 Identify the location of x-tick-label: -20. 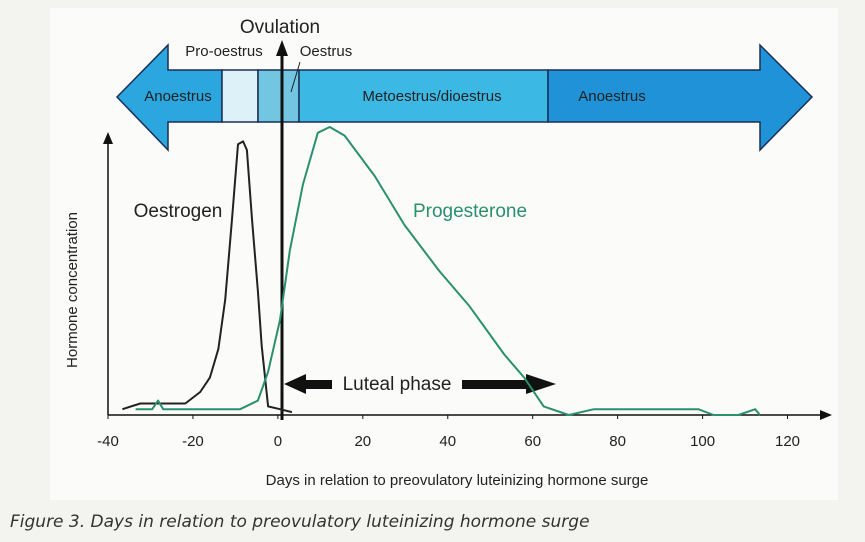
(193, 441).